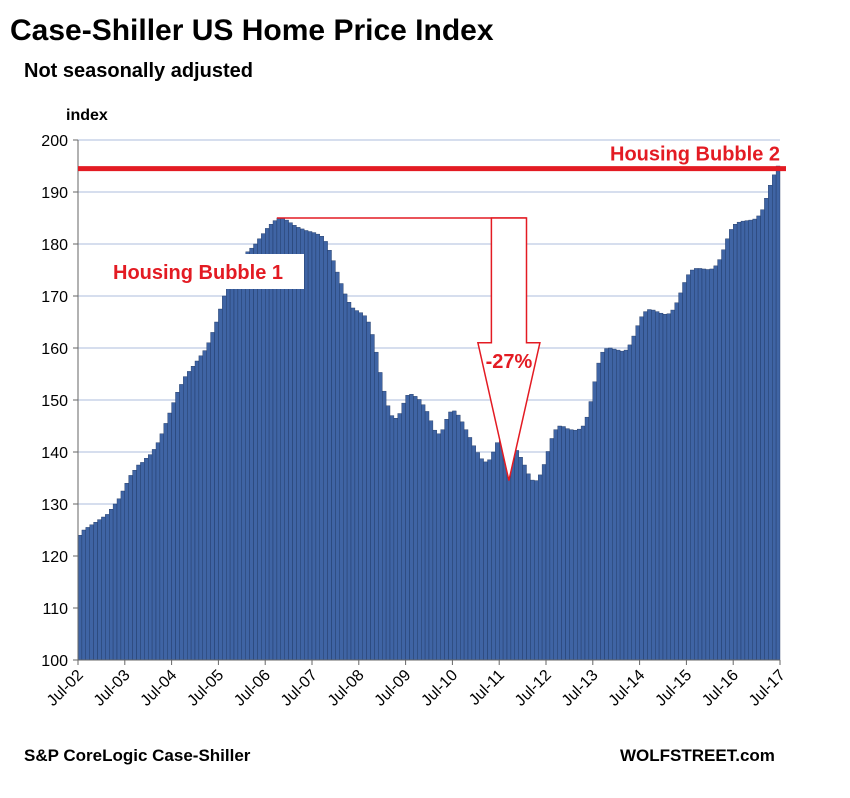  What do you see at coordinates (697, 755) in the screenshot?
I see `brand-credit: WOLFSTREET.com` at bounding box center [697, 755].